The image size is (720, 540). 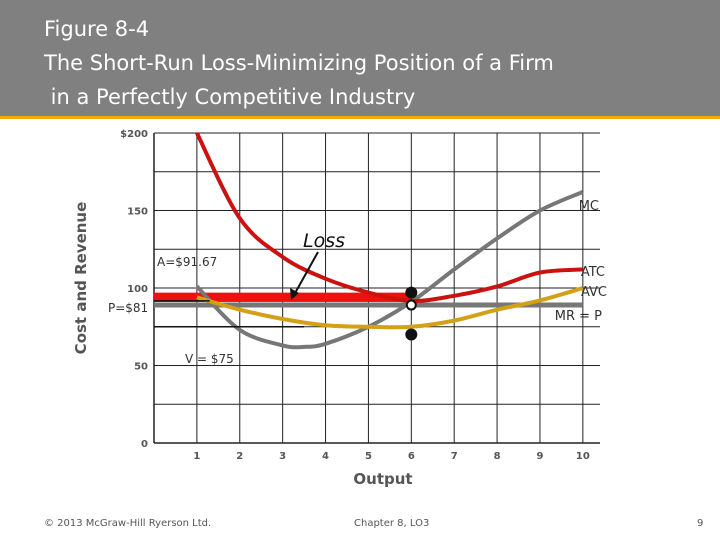 What do you see at coordinates (700, 523) in the screenshot?
I see `page-number: 9` at bounding box center [700, 523].